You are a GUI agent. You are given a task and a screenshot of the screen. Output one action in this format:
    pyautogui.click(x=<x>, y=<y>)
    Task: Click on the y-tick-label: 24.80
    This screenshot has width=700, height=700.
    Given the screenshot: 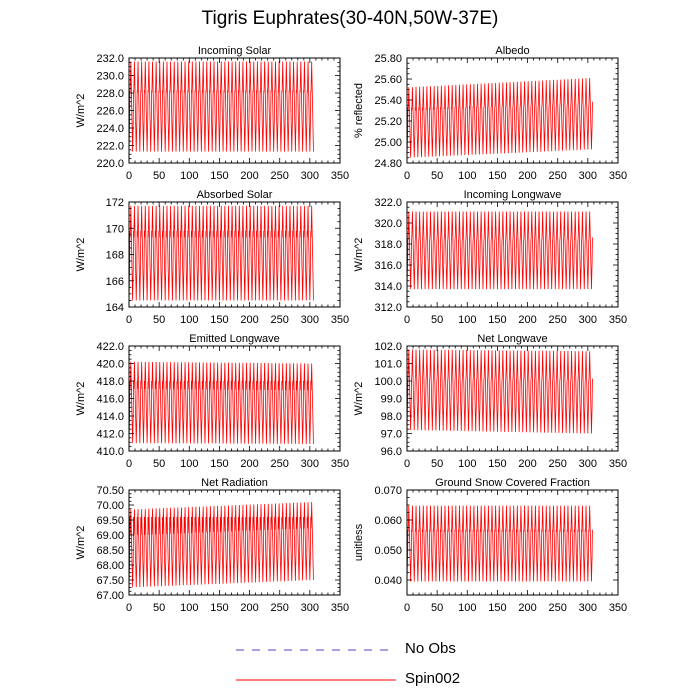 What is the action you would take?
    pyautogui.click(x=388, y=164)
    